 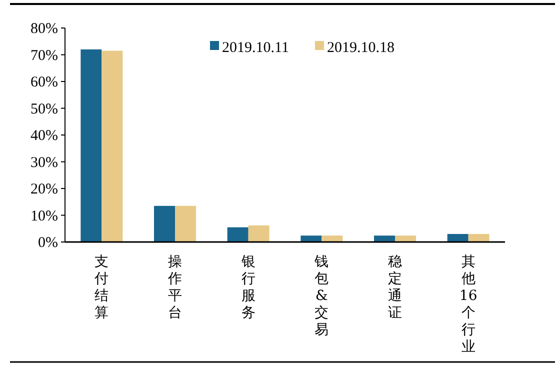 What do you see at coordinates (248, 287) in the screenshot?
I see `x-tick-label: 银行服务` at bounding box center [248, 287].